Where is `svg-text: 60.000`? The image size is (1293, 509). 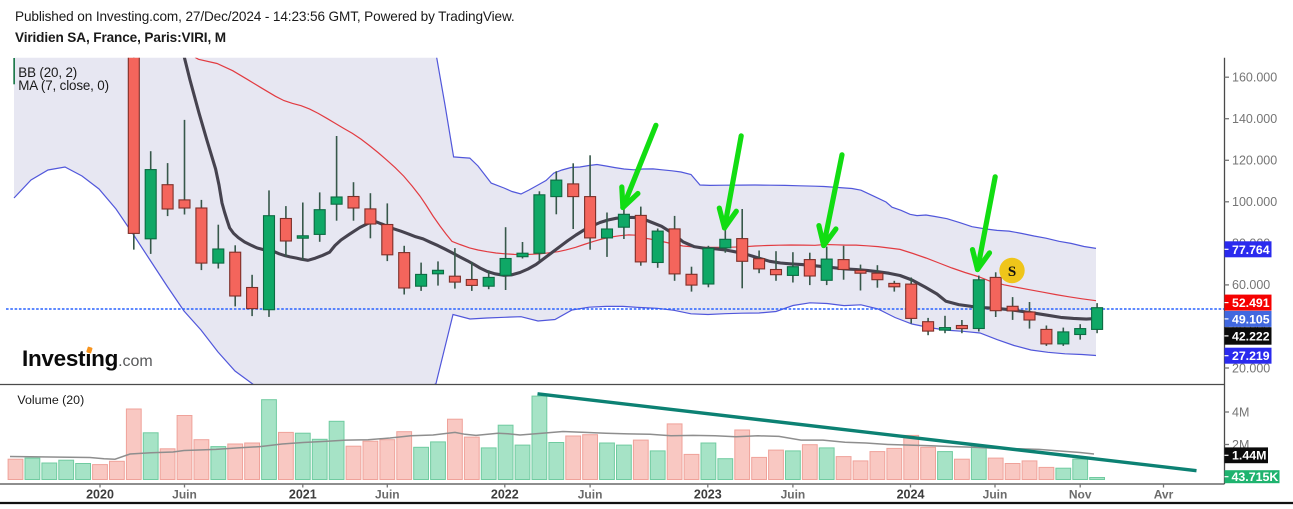
svg-text: 60.000 is located at coordinates (1251, 285).